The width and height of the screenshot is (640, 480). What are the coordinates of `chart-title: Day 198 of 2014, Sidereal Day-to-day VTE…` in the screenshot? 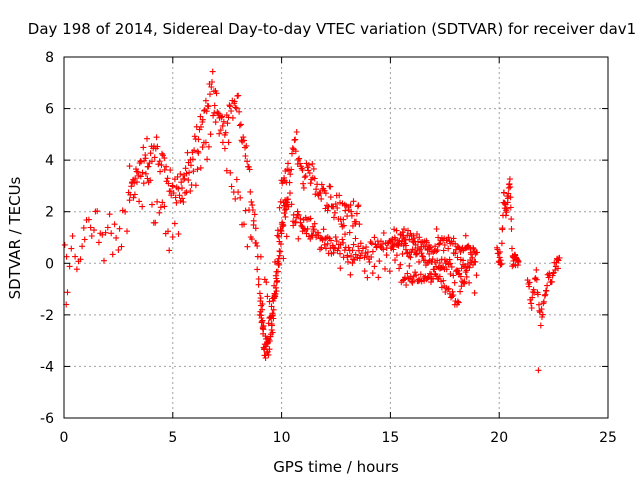 It's located at (332, 29).